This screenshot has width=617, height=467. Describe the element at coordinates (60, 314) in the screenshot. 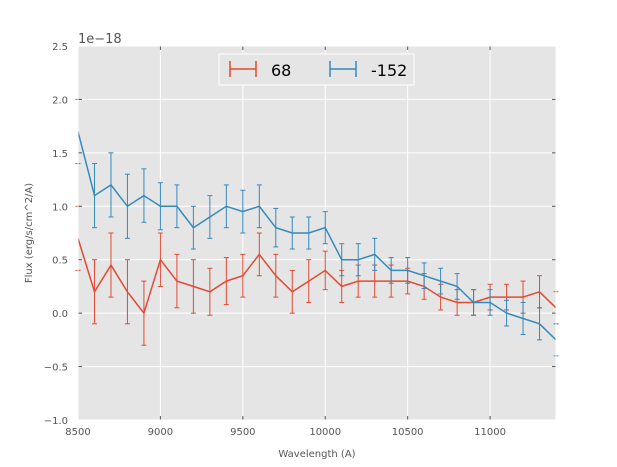

I see `y-tick-label: 0.0` at that location.